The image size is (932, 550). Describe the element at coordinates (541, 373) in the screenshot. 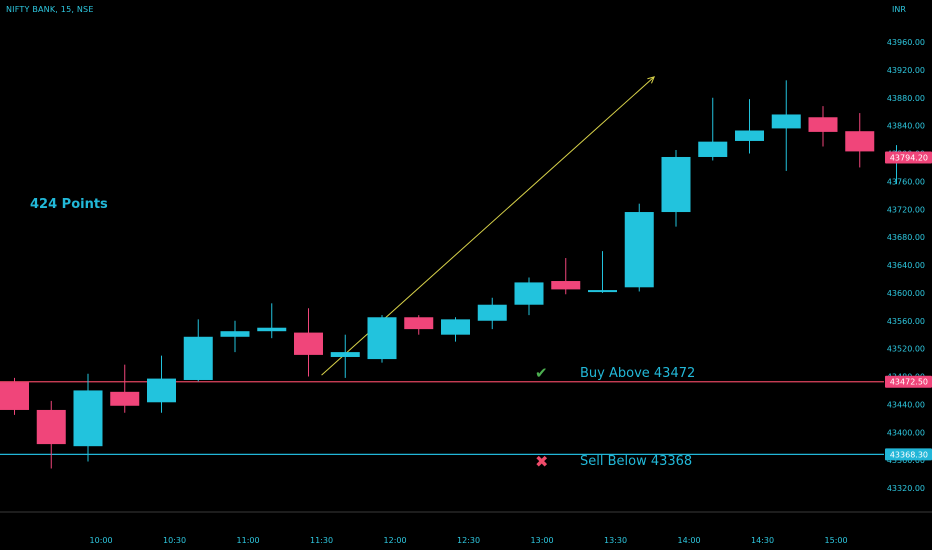

I see `check-icon: ✔` at that location.